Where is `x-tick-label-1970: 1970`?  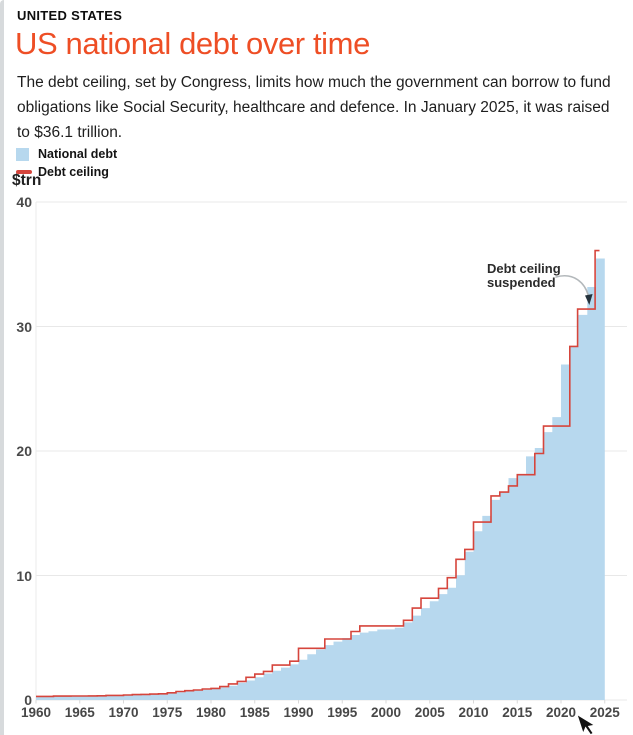
x-tick-label-1970: 1970 is located at coordinates (123, 712).